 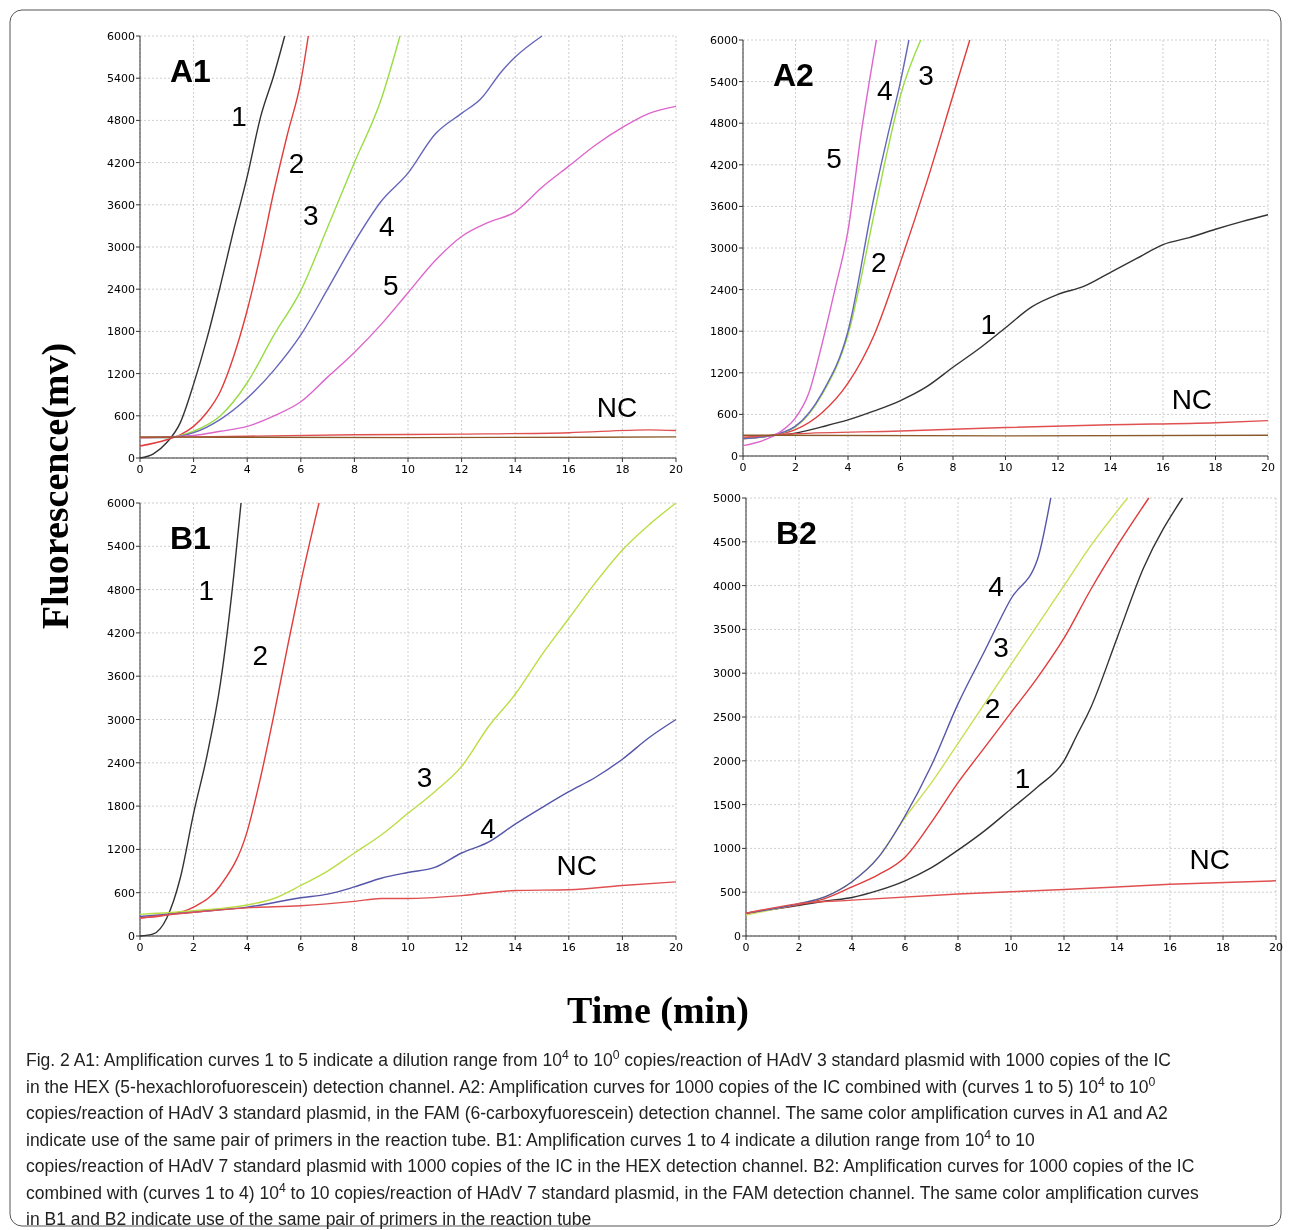 What do you see at coordinates (727, 630) in the screenshot?
I see `y-tick-label: 3500` at bounding box center [727, 630].